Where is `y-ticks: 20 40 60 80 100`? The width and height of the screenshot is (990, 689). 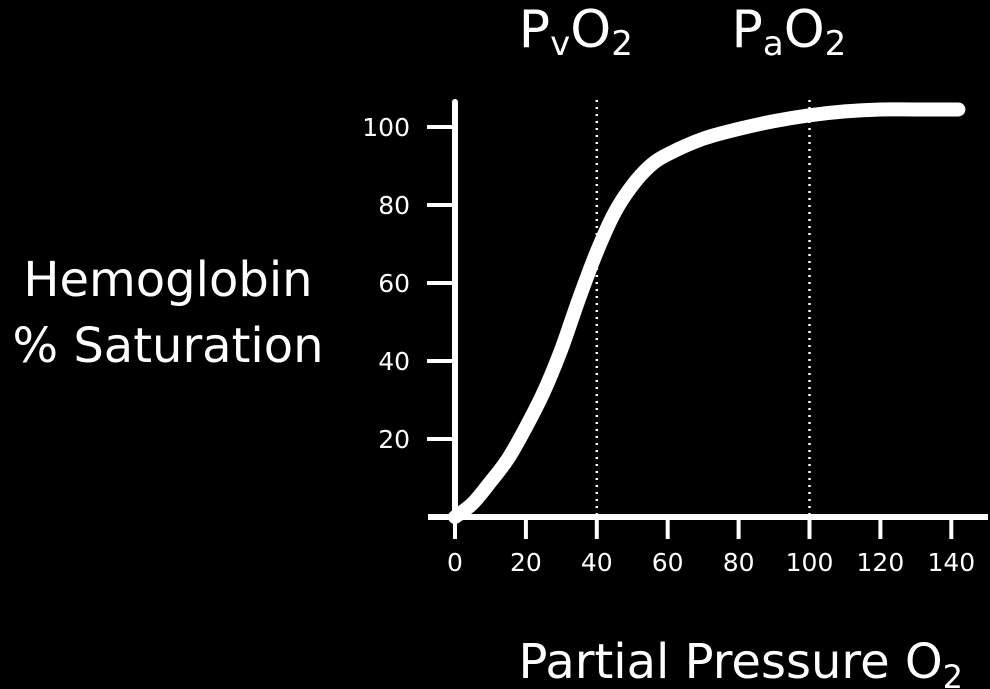 y-ticks: 20 40 60 80 100 is located at coordinates (408, 283).